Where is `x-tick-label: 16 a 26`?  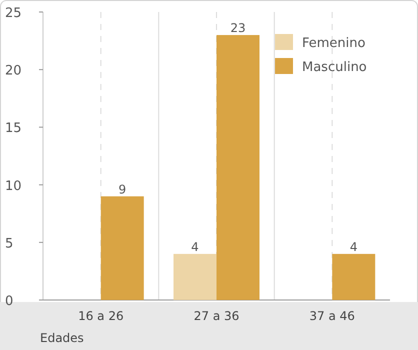 x-tick-label: 16 a 26 is located at coordinates (101, 316).